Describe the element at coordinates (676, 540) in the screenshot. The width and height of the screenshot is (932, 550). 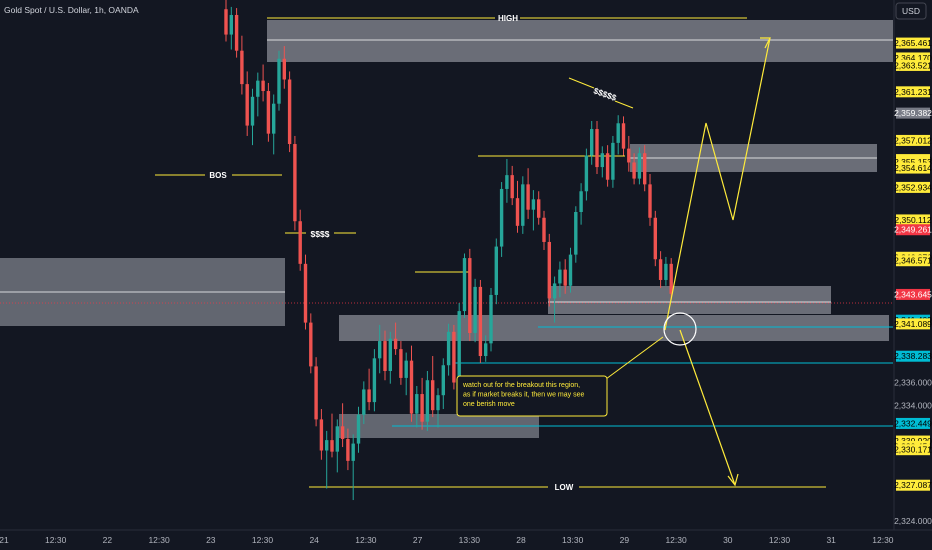
I see `time-tick: 12:30` at that location.